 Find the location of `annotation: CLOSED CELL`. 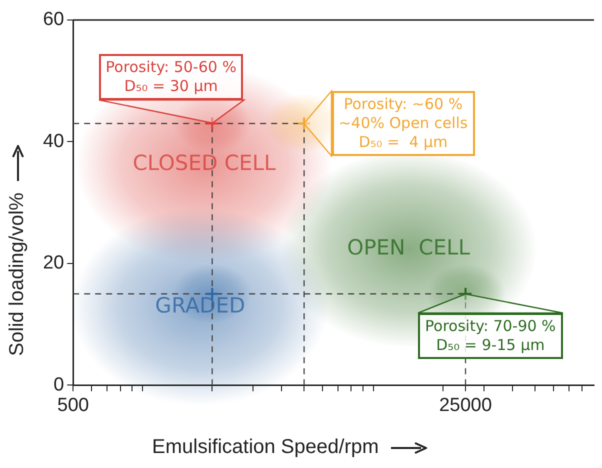

annotation: CLOSED CELL is located at coordinates (204, 162).